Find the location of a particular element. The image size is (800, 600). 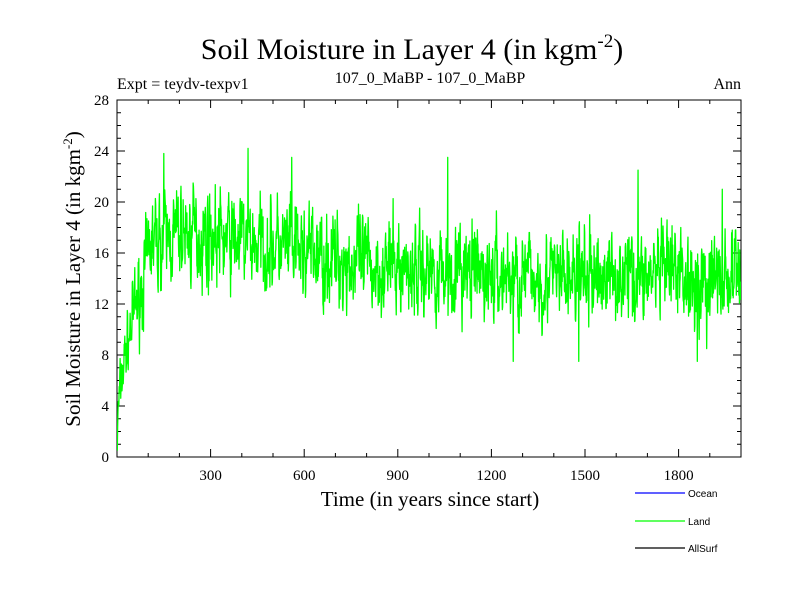

chart-title-main: Soil Moisture in Layer 4 (in kgm is located at coordinates (399, 49).